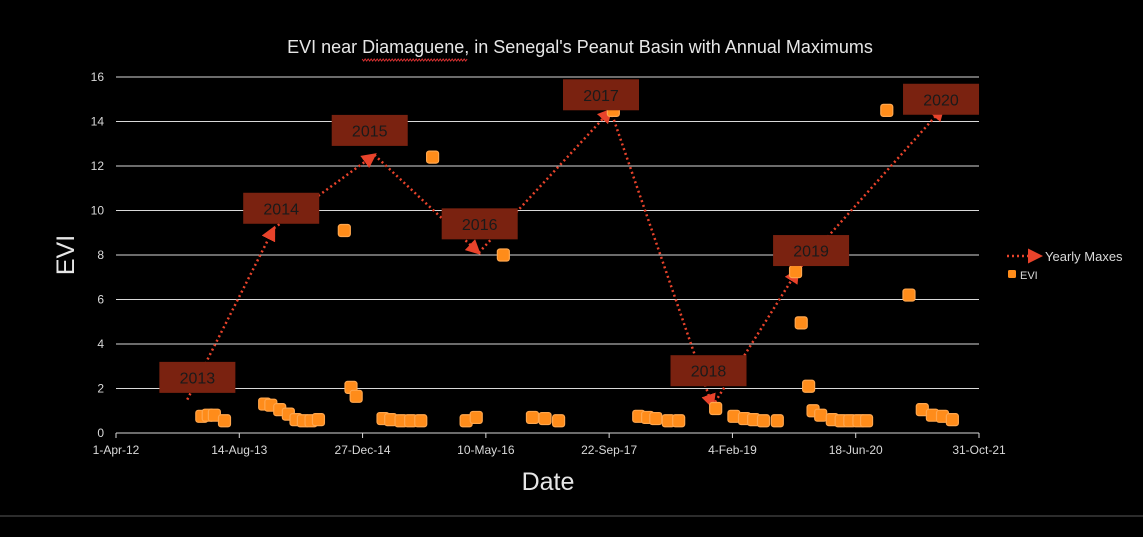  Describe the element at coordinates (100, 433) in the screenshot. I see `y-tick-label: 0` at that location.